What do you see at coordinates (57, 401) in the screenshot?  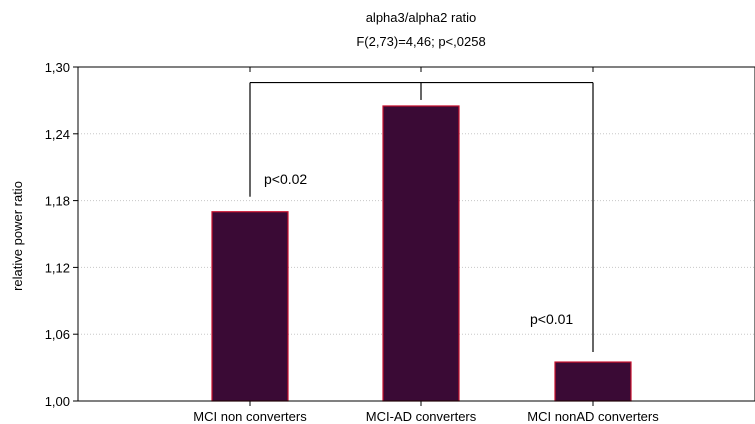 I see `y-tick-label: 1,00` at bounding box center [57, 401].